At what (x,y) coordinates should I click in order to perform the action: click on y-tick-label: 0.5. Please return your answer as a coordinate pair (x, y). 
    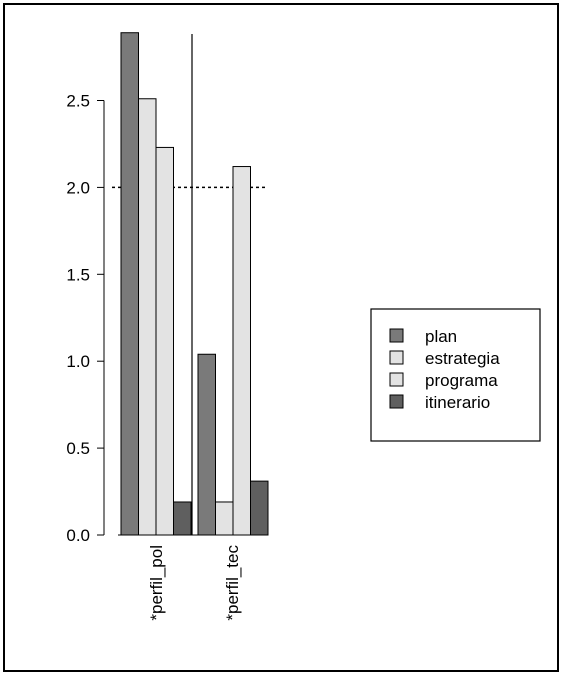
    Looking at the image, I should click on (78, 448).